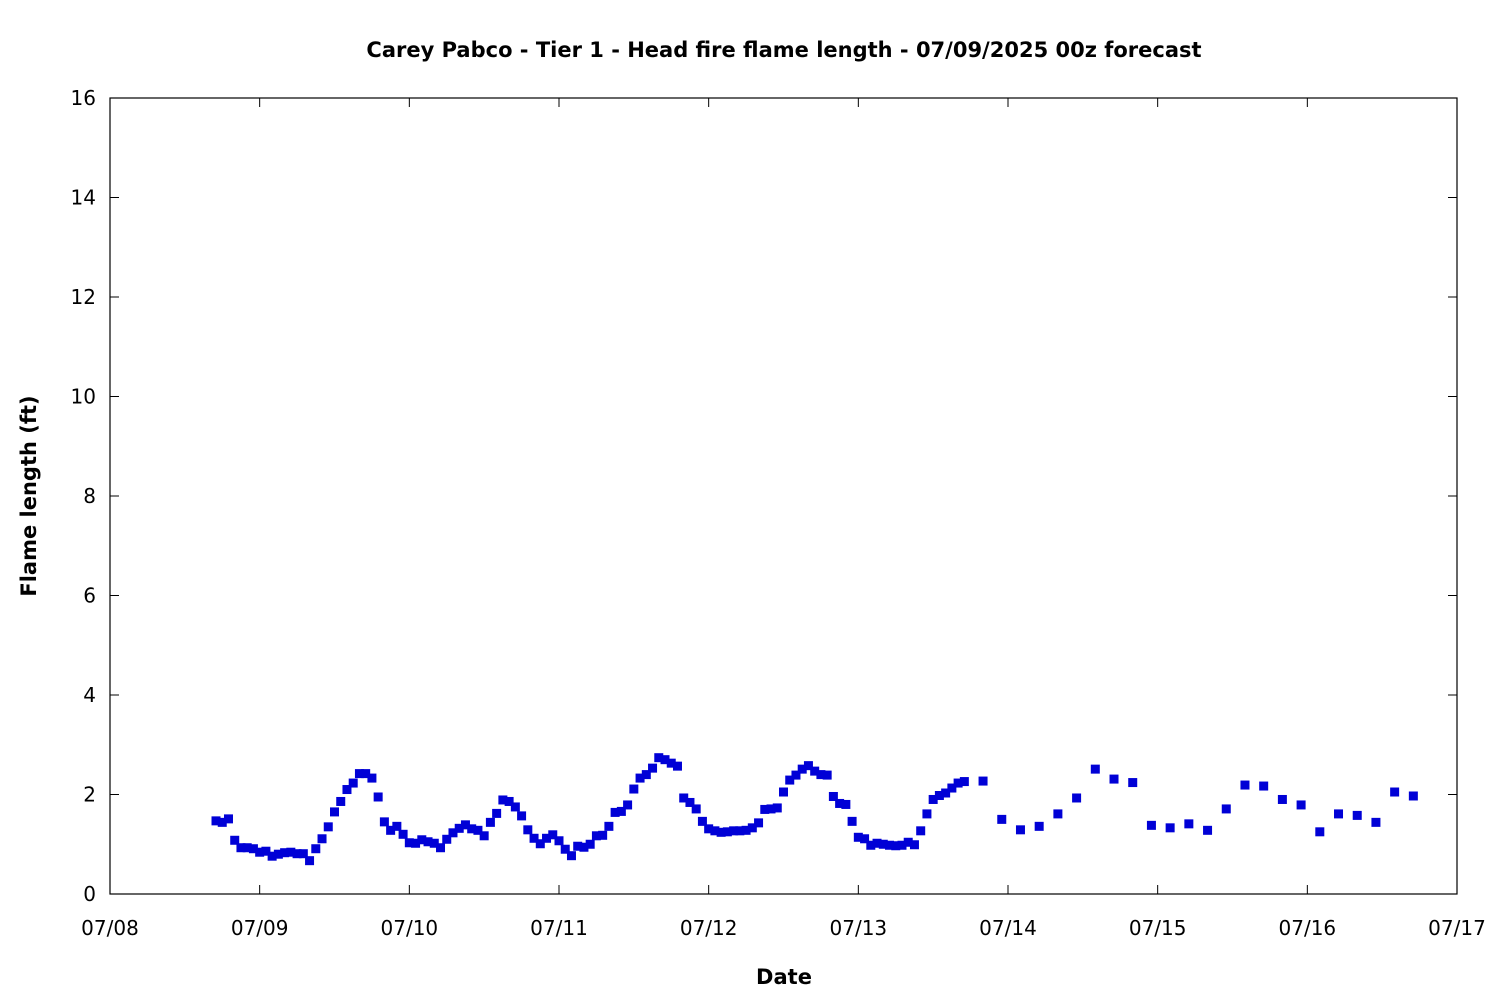 This screenshot has width=1500, height=1000. Describe the element at coordinates (89, 894) in the screenshot. I see `y-tick-label: 0` at that location.